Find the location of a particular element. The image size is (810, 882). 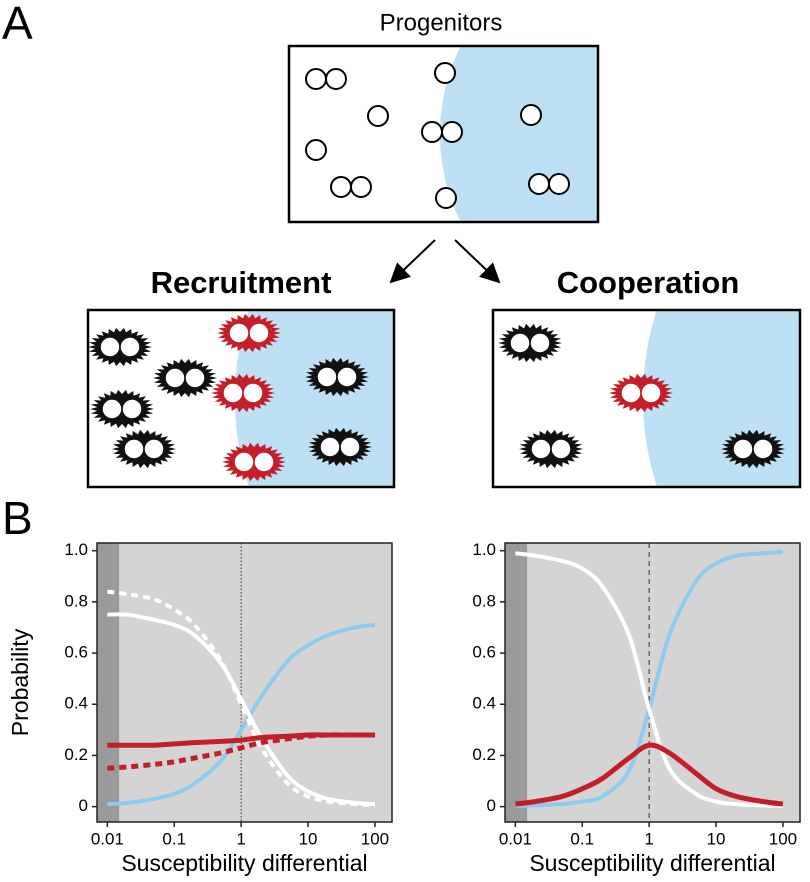

diagram-label: Progenitors is located at coordinates (441, 22).